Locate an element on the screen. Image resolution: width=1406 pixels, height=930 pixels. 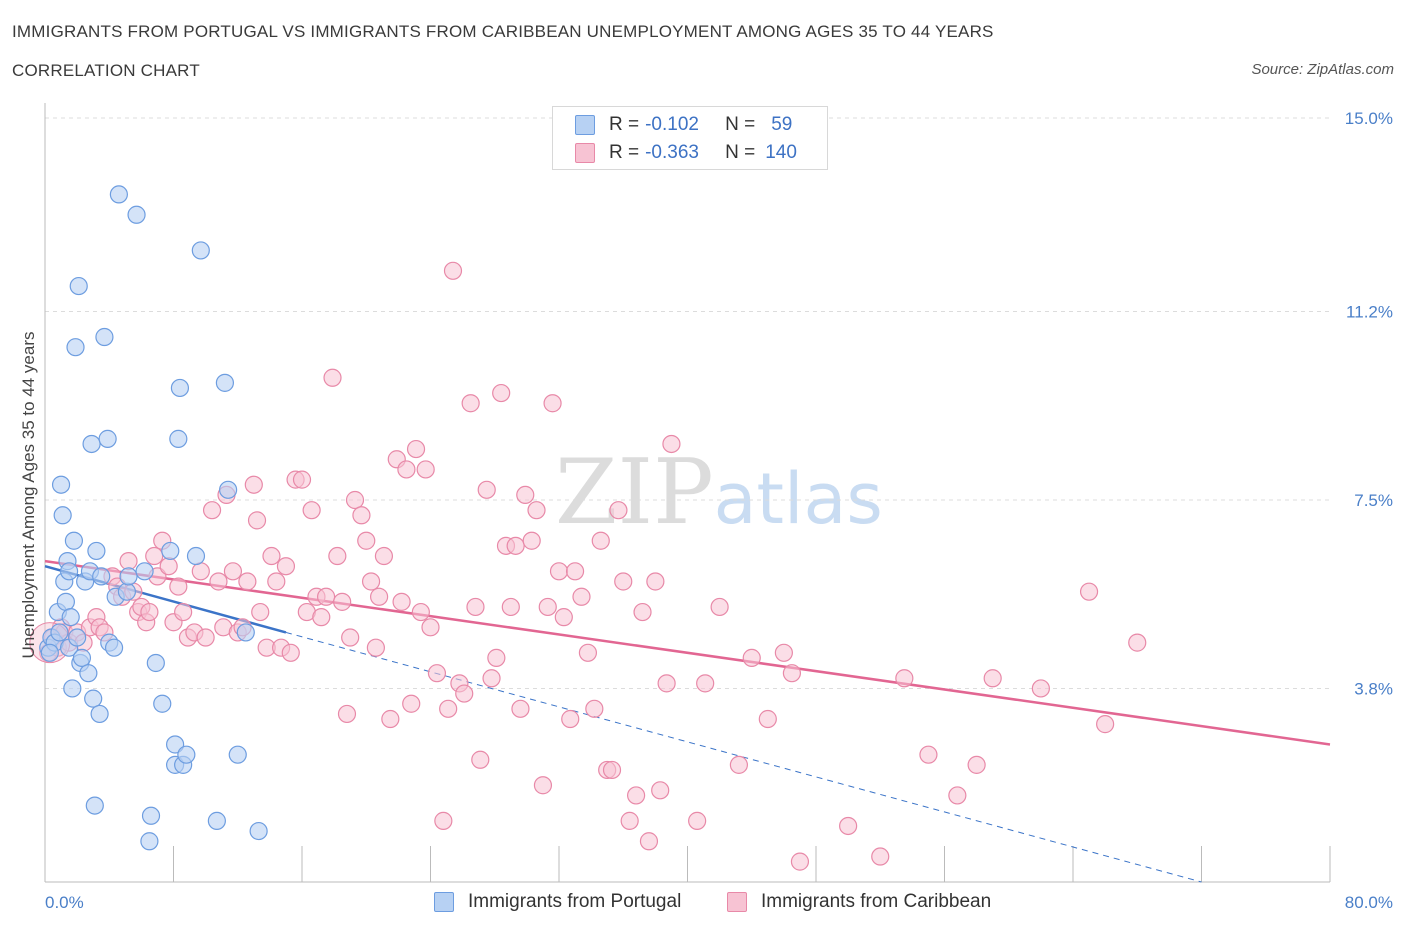
bottom-legend-label-caribbean: Immigrants from Caribbean is located at coordinates (876, 901).